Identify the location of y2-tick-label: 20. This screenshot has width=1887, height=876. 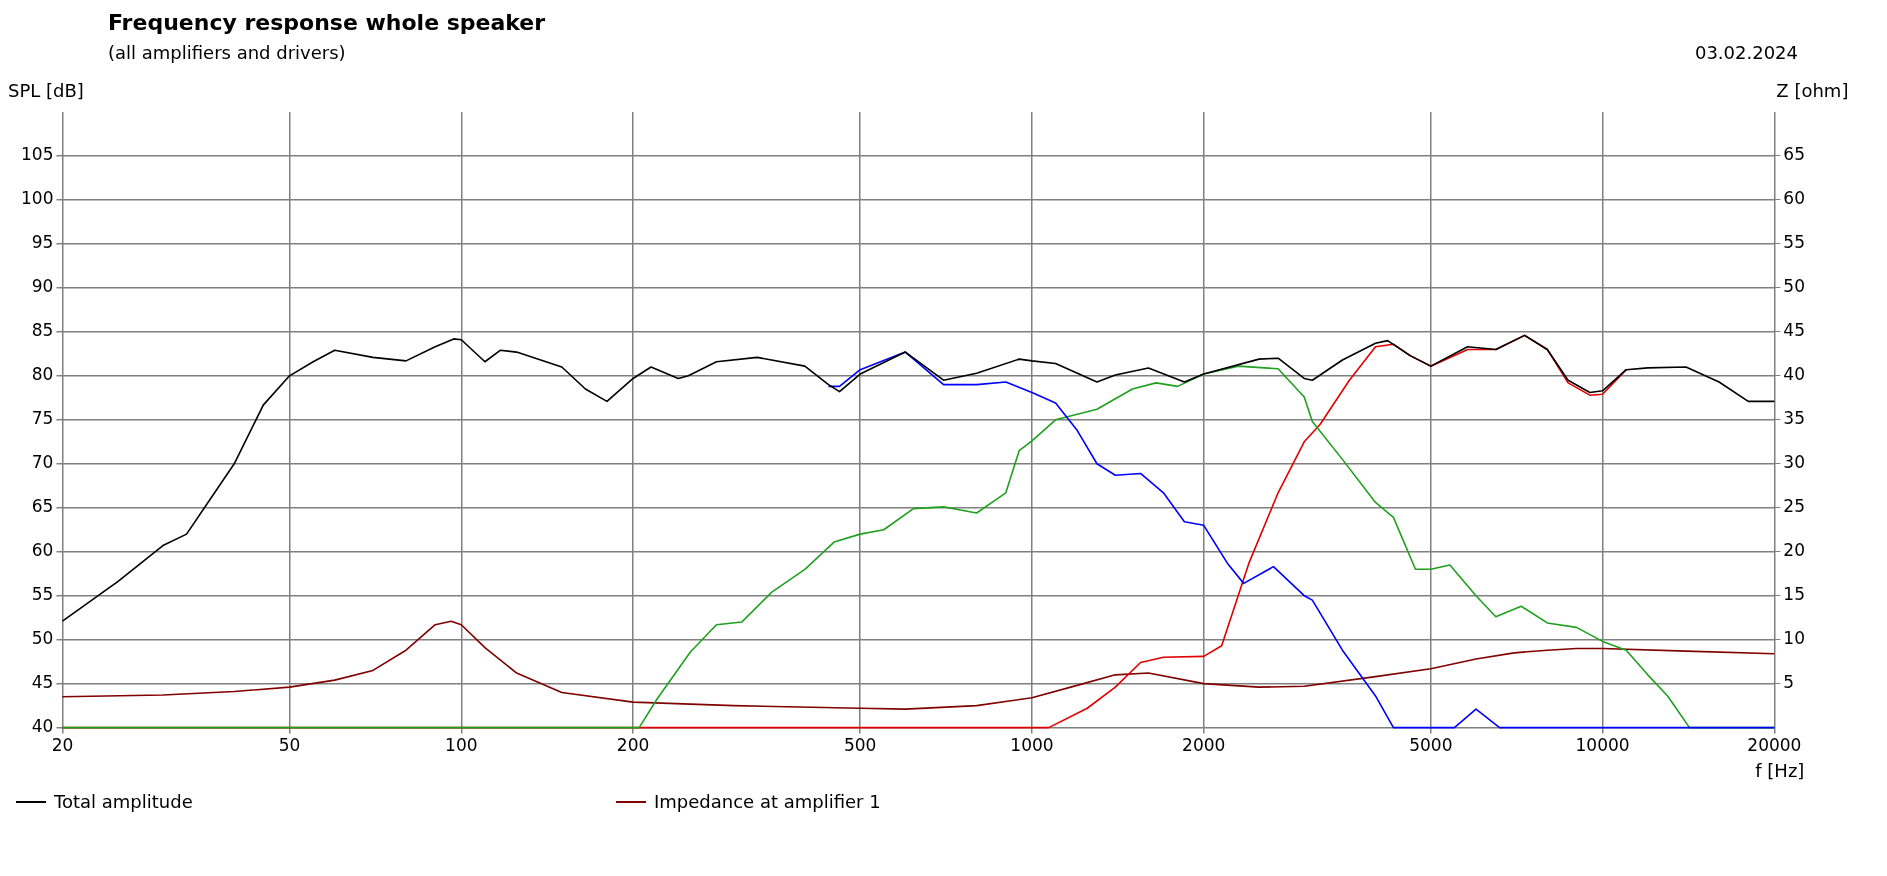
(1794, 550).